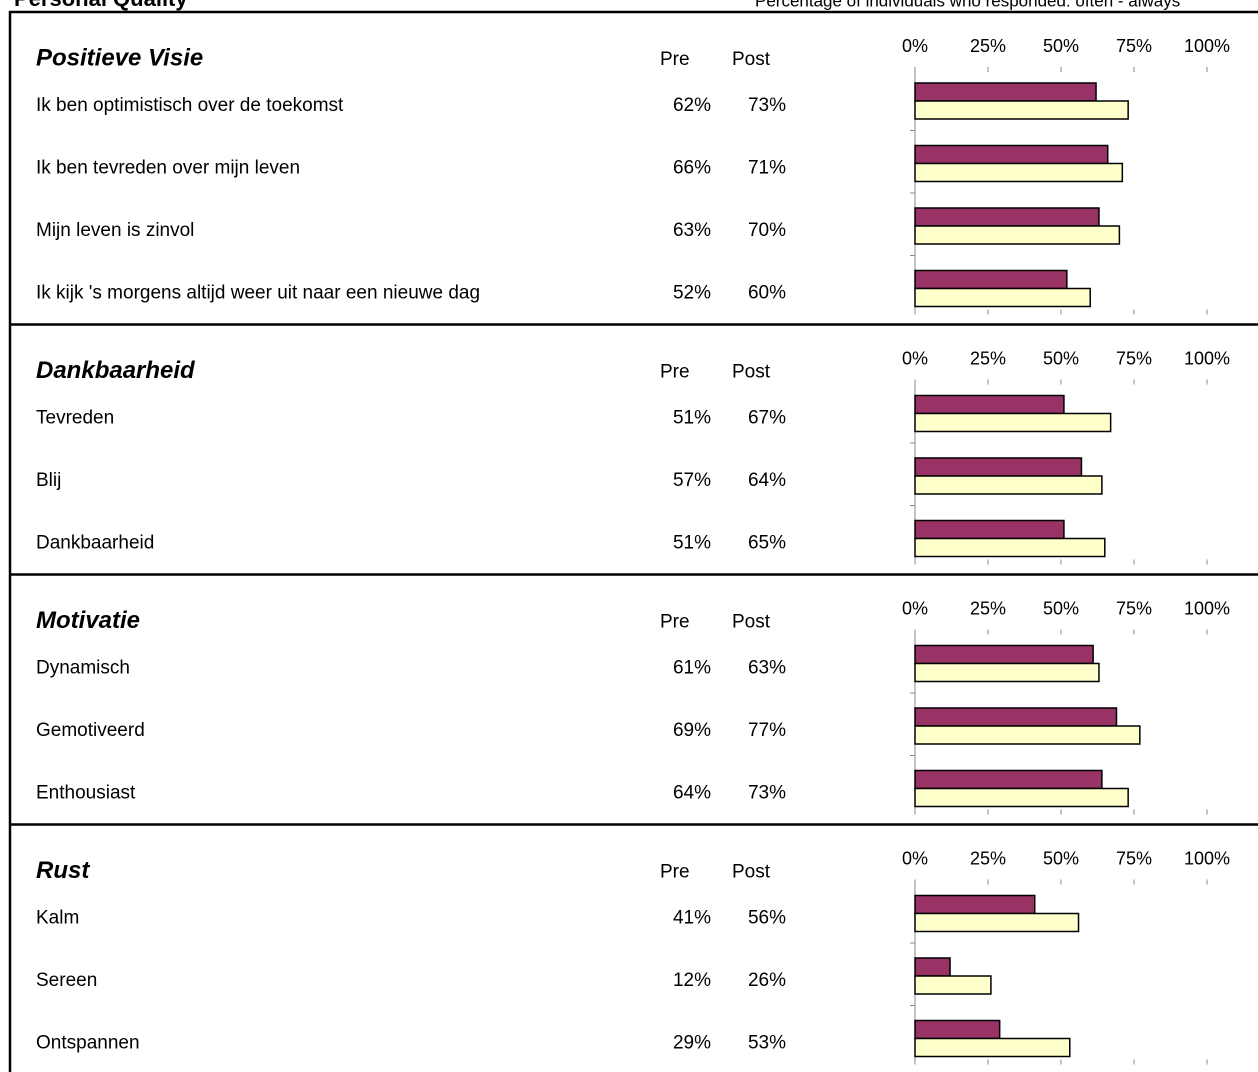 Image resolution: width=1258 pixels, height=1072 pixels. What do you see at coordinates (767, 730) in the screenshot?
I see `value-label: 77%` at bounding box center [767, 730].